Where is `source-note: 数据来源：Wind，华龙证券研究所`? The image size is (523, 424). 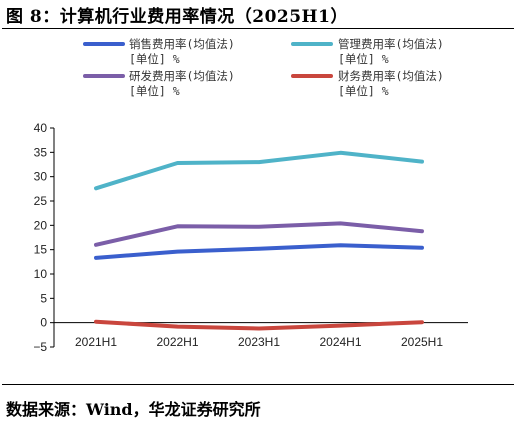 source-note: 数据来源：Wind，华龙证券研究所 is located at coordinates (133, 409).